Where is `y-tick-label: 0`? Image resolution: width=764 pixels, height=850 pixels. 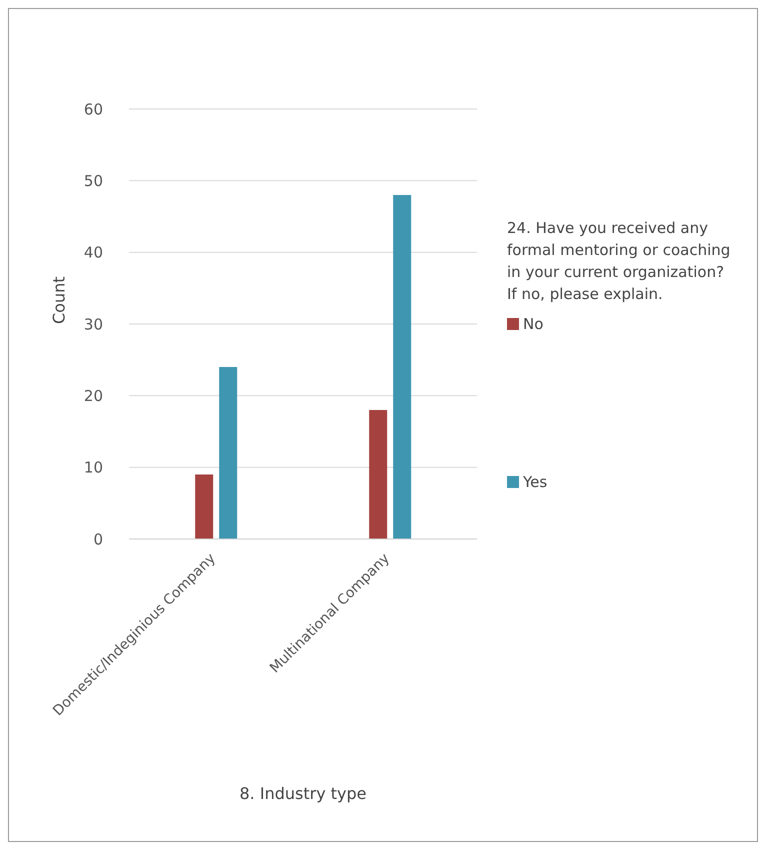 y-tick-label: 0 is located at coordinates (98, 539).